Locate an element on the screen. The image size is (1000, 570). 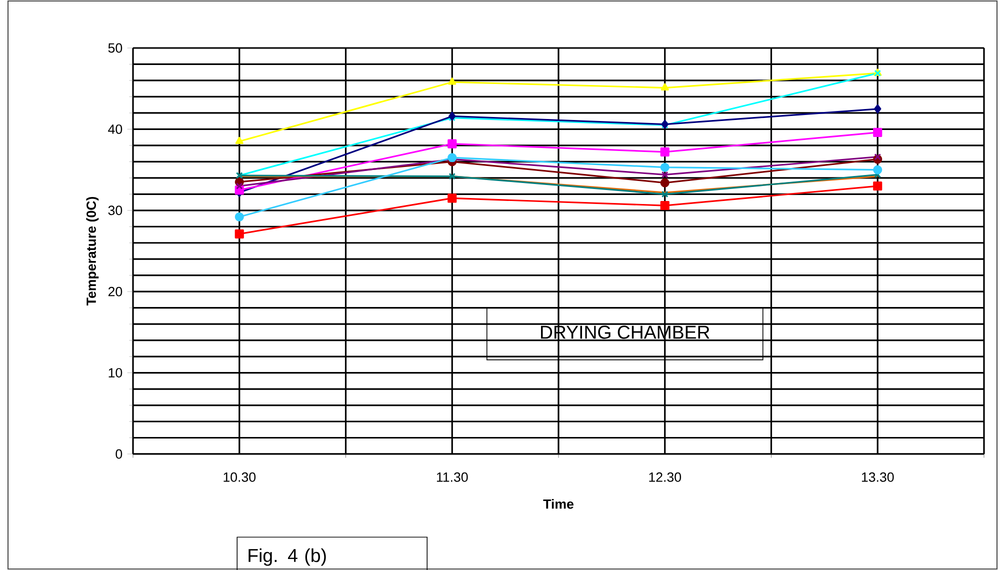
x-tick-label: 10.30 is located at coordinates (240, 477).